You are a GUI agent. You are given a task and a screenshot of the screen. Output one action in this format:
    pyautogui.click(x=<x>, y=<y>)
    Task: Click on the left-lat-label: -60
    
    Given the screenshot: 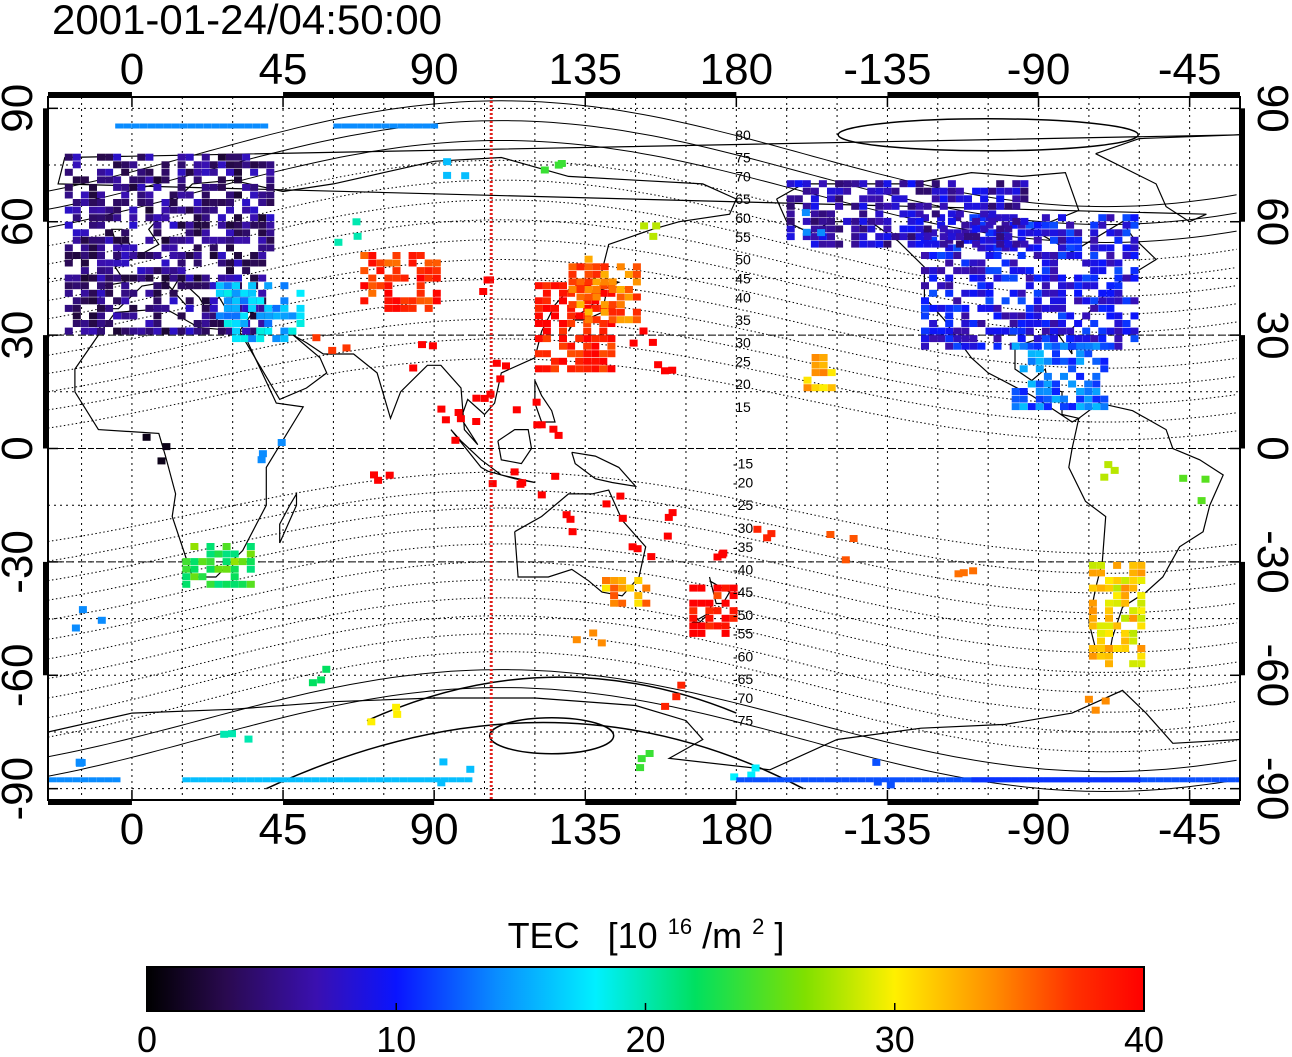 What is the action you would take?
    pyautogui.click(x=21, y=676)
    